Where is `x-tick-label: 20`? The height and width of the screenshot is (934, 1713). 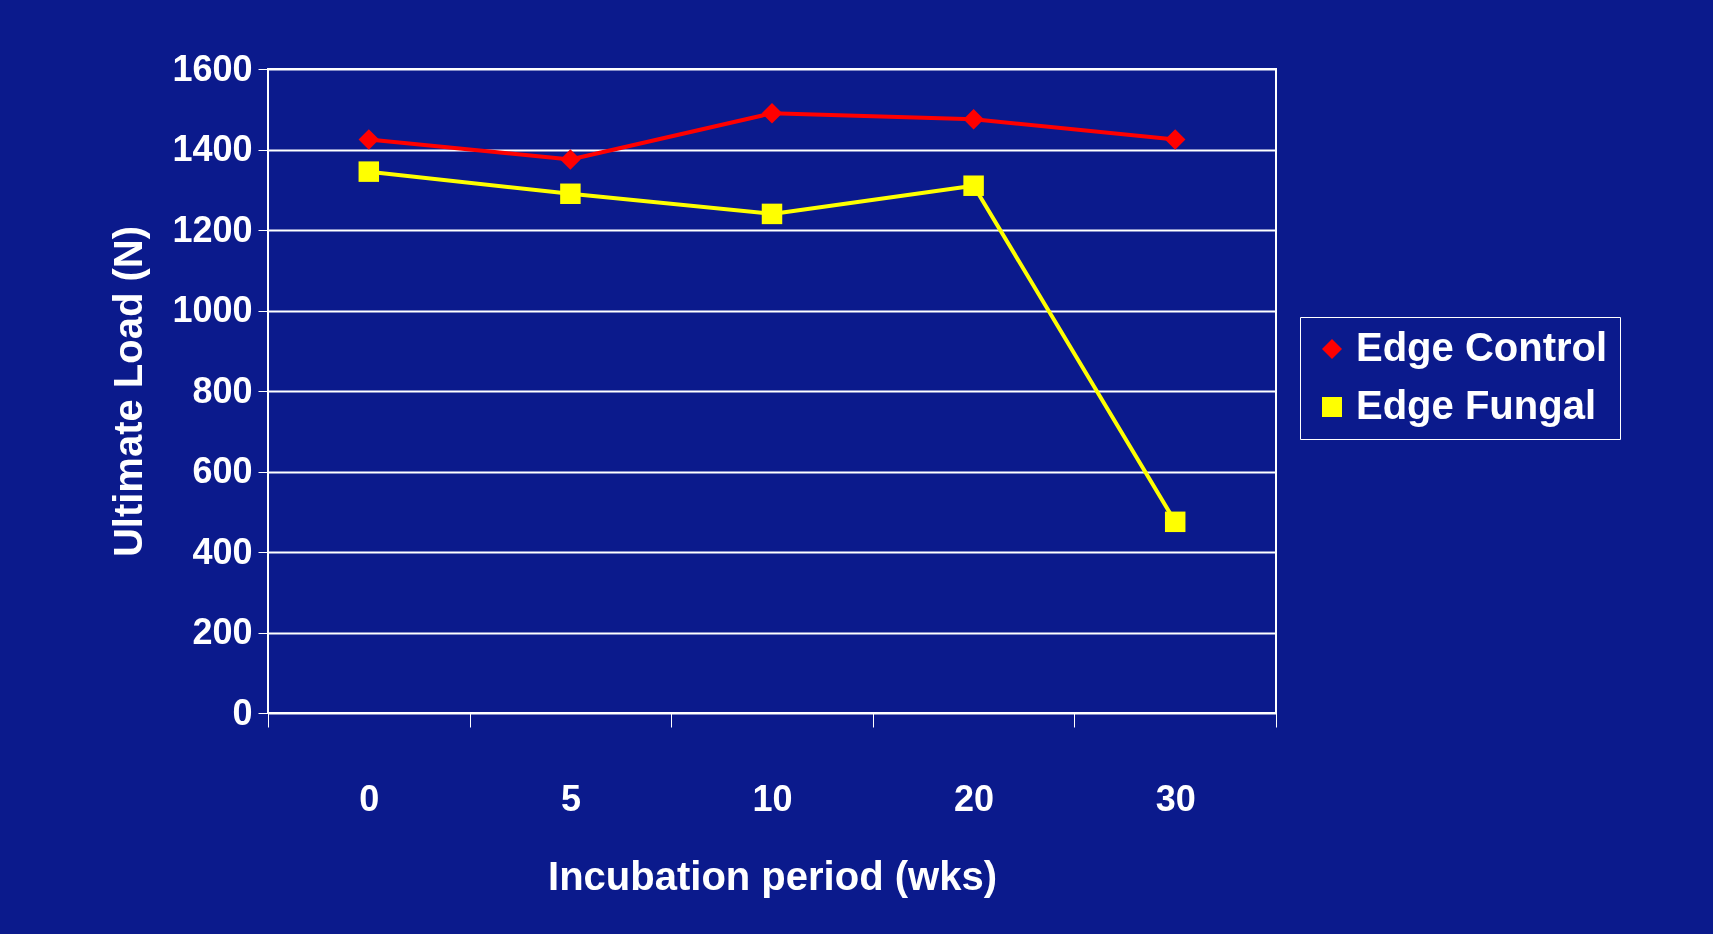 x-tick-label: 20 is located at coordinates (974, 798).